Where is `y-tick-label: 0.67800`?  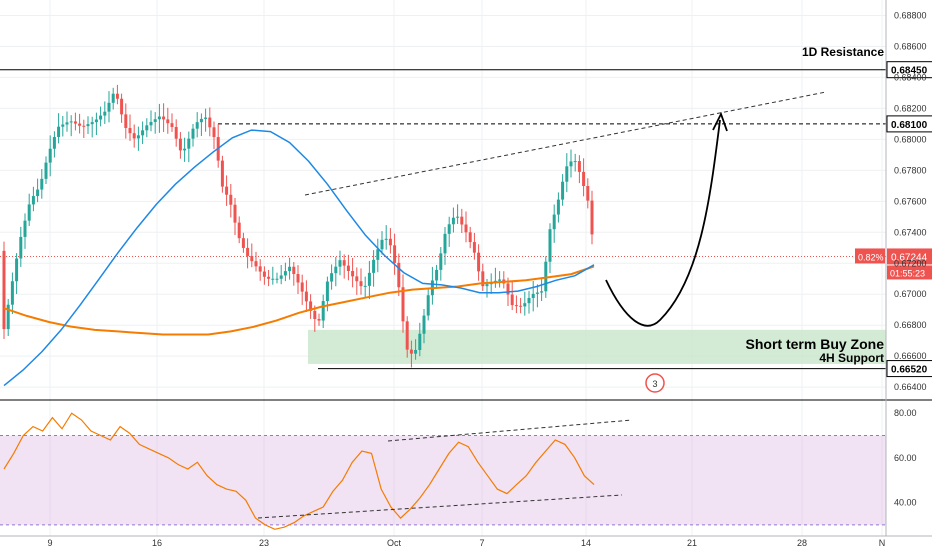 y-tick-label: 0.67800 is located at coordinates (910, 170).